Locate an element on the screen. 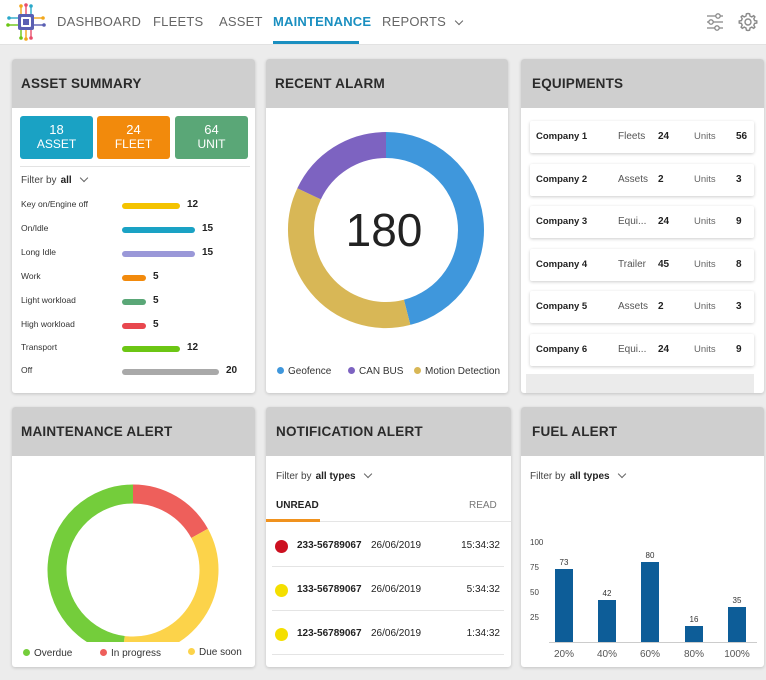  nav-reports: REPORTS is located at coordinates (423, 22).